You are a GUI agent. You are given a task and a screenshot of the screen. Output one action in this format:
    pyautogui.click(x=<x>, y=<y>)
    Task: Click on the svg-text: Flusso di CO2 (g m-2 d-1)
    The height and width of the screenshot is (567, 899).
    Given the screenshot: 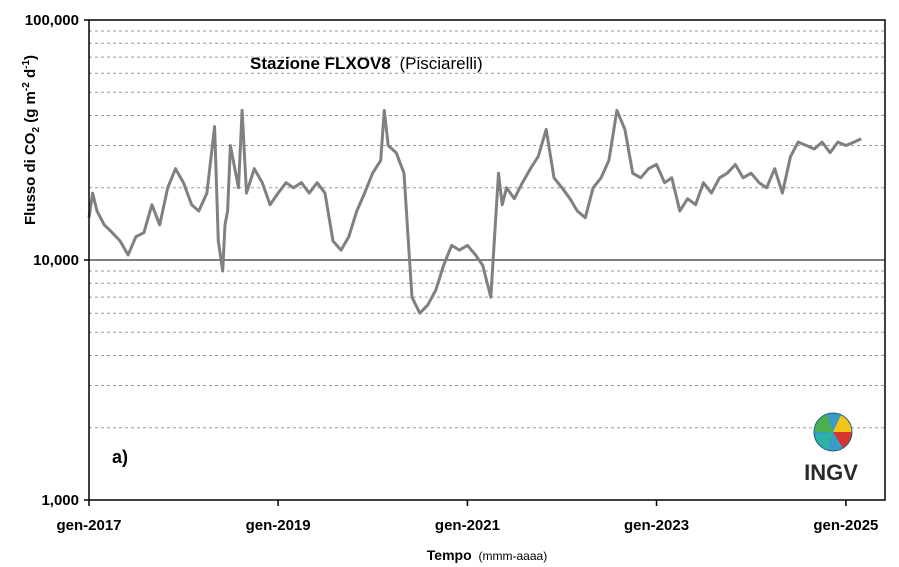 What is the action you would take?
    pyautogui.click(x=31, y=140)
    